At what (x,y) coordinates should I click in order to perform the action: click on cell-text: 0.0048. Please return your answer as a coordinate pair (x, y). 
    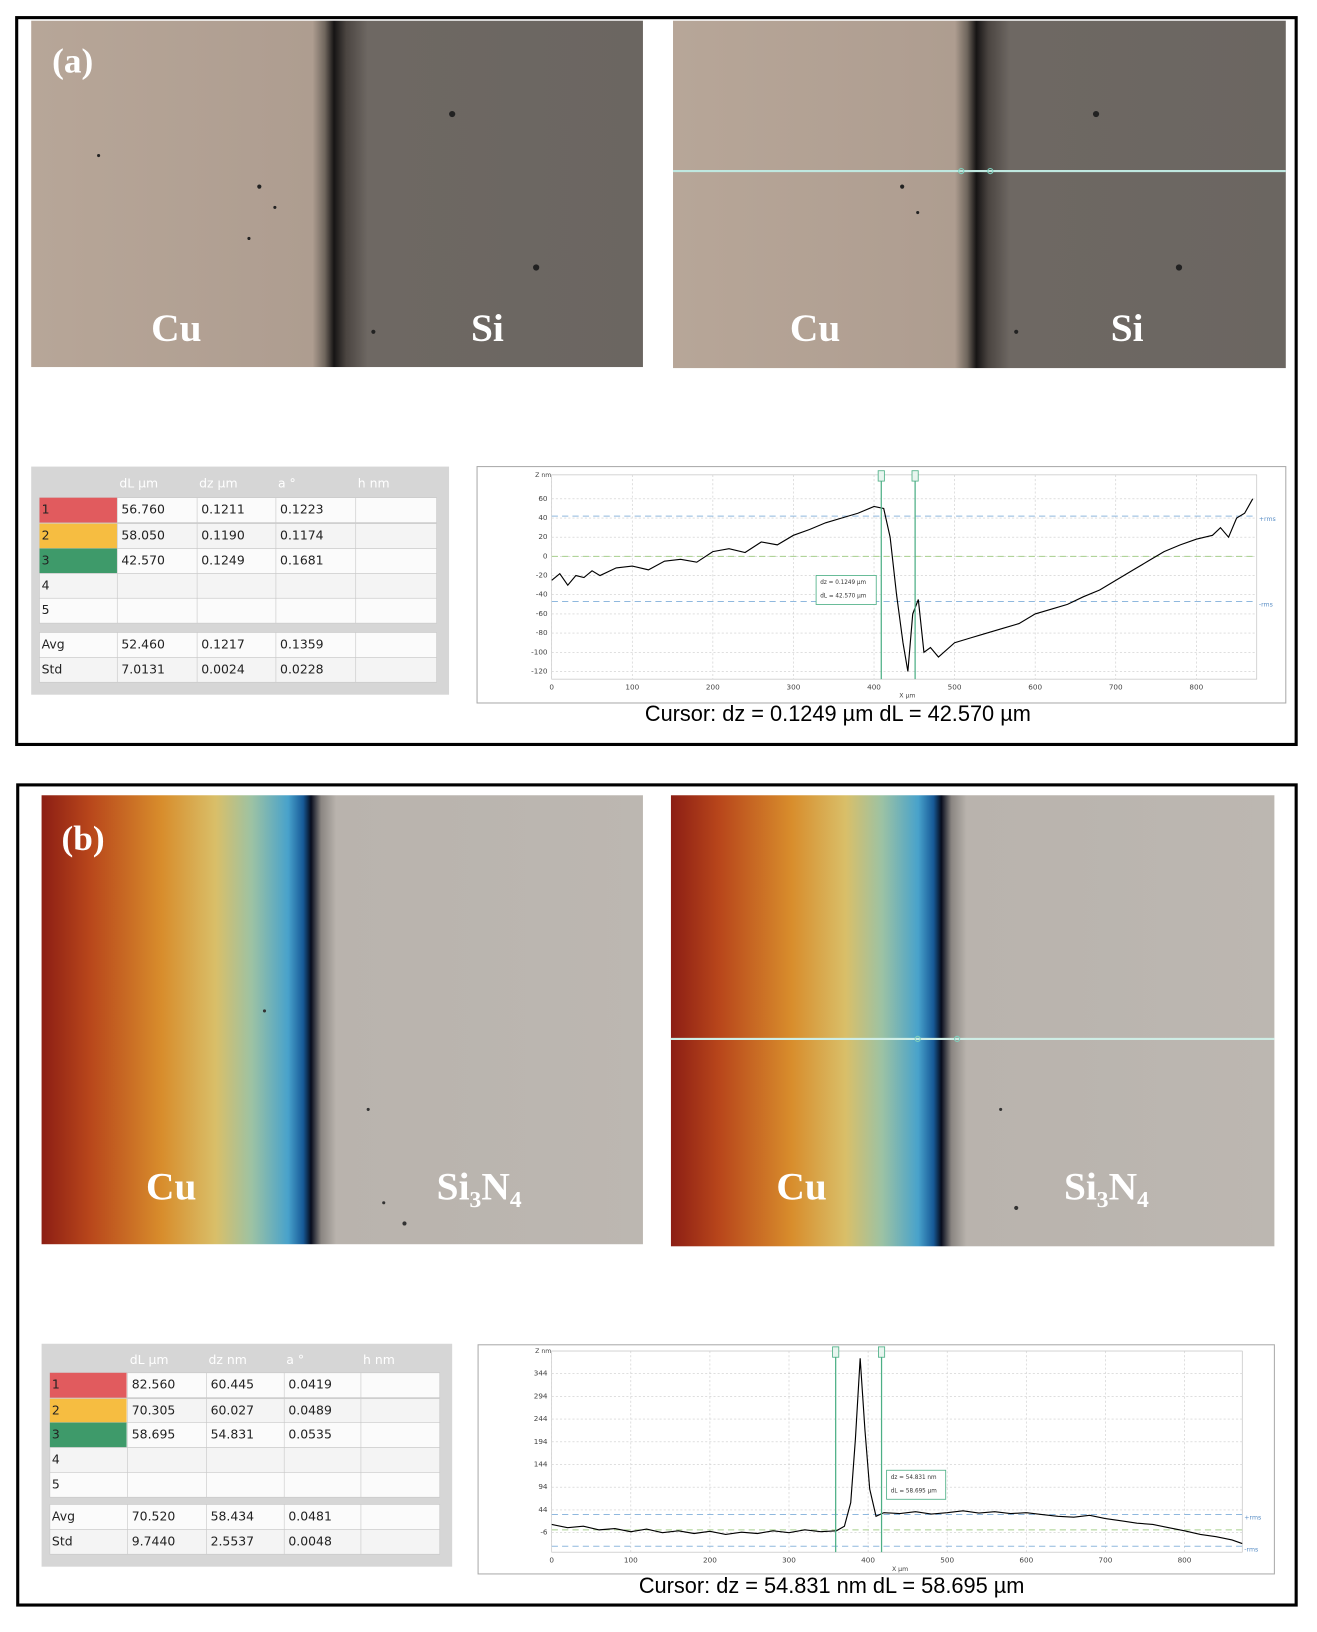
    Looking at the image, I should click on (310, 1540).